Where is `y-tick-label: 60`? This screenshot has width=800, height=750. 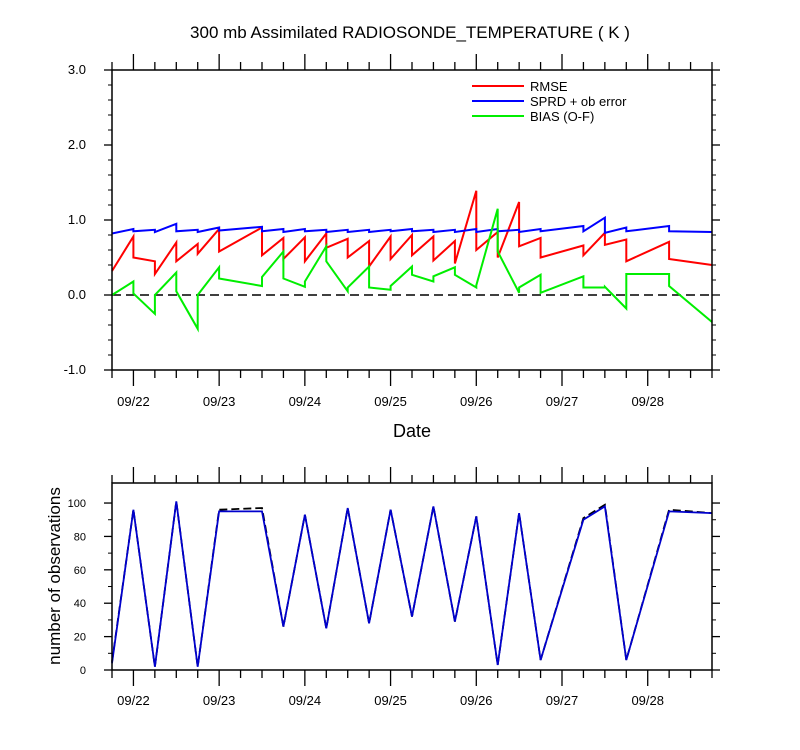 y-tick-label: 60 is located at coordinates (80, 571).